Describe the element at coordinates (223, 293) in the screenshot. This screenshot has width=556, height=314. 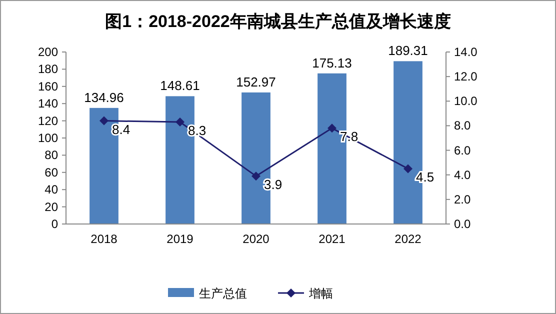
I see `legend-label: 生产总值` at that location.